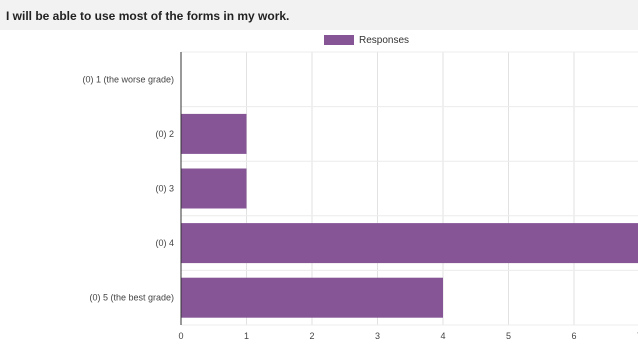 Image resolution: width=638 pixels, height=345 pixels. What do you see at coordinates (442, 336) in the screenshot?
I see `x-tick-label: 4` at bounding box center [442, 336].